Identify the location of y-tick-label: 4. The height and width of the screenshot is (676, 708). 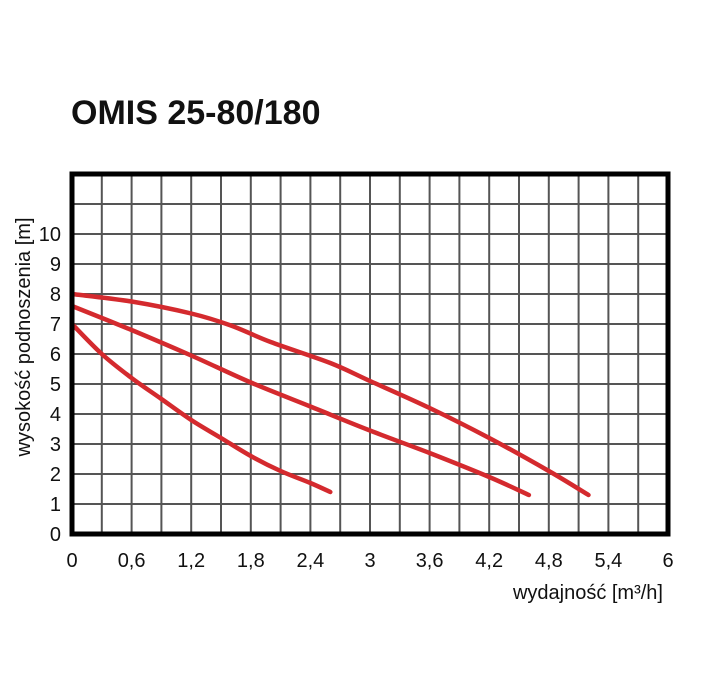
(55, 415).